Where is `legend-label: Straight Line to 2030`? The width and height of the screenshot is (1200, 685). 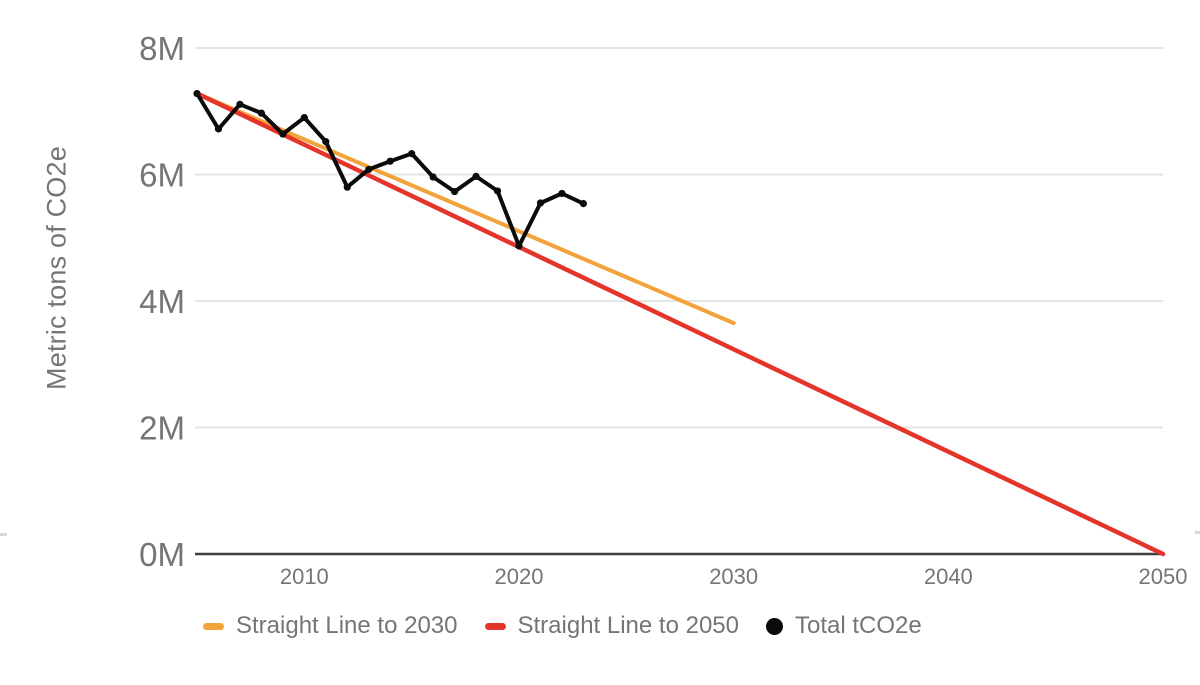 legend-label: Straight Line to 2030 is located at coordinates (347, 625).